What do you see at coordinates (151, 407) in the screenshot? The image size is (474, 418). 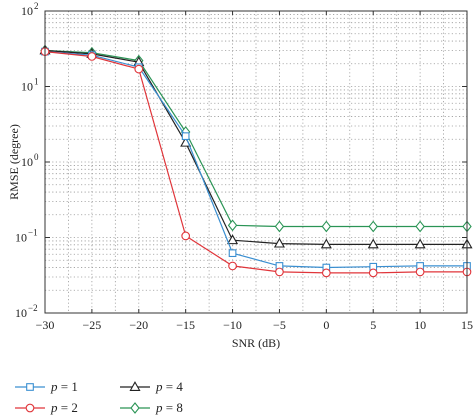 I see `legend-entry: p = 8` at bounding box center [151, 407].